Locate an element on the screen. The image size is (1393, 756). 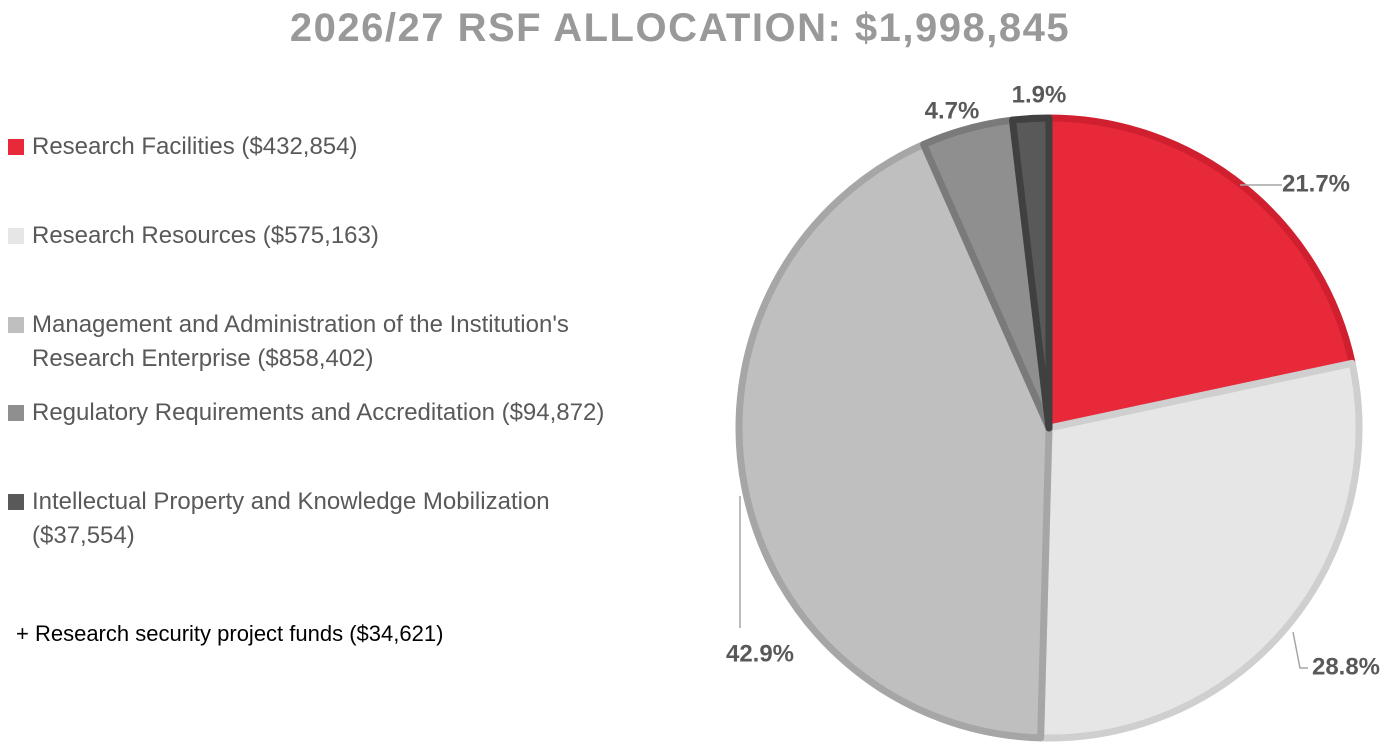
percent-label: 4.7% is located at coordinates (952, 110).